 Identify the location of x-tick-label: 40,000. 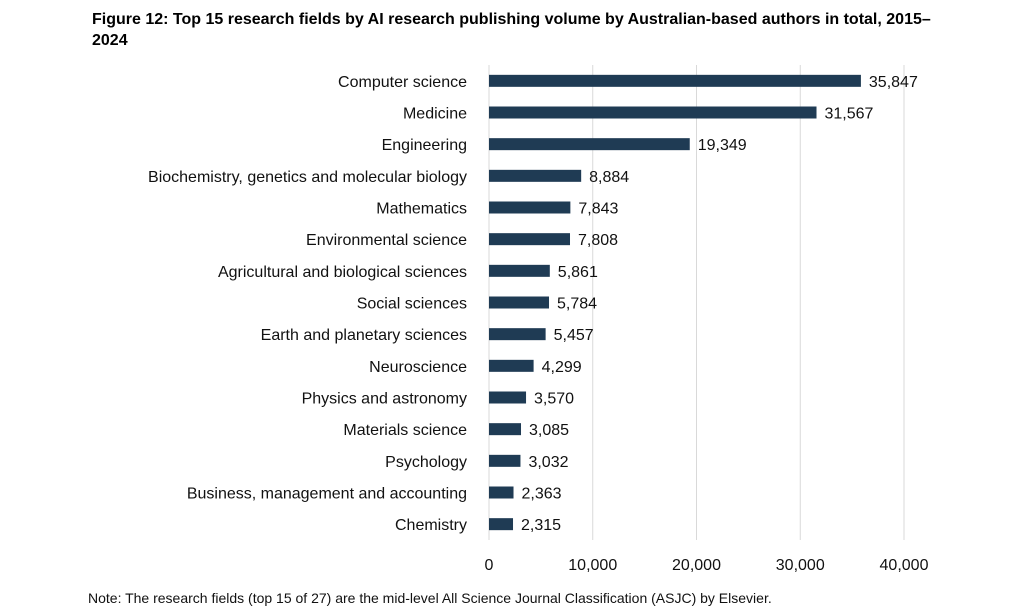
(904, 565).